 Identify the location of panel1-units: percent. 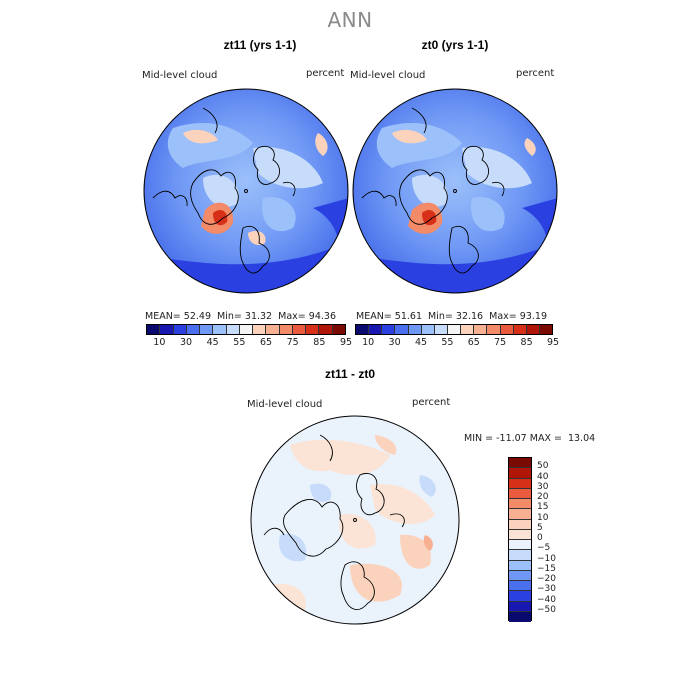
(325, 73).